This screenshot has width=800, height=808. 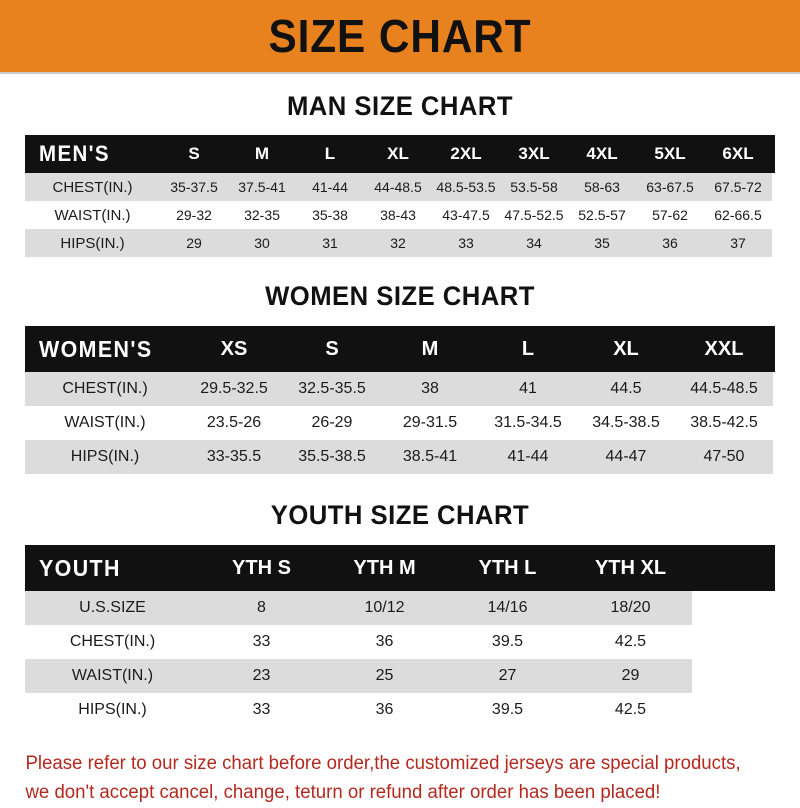 I want to click on women-size-header: XL, so click(x=626, y=348).